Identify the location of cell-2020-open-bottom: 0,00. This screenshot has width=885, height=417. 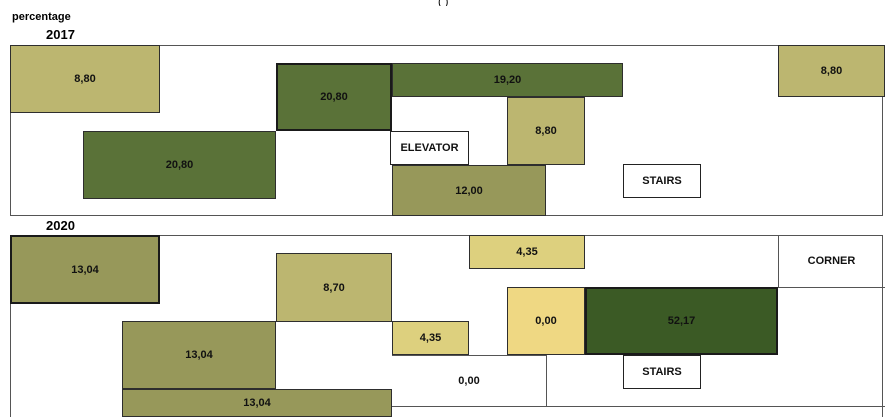
(469, 381).